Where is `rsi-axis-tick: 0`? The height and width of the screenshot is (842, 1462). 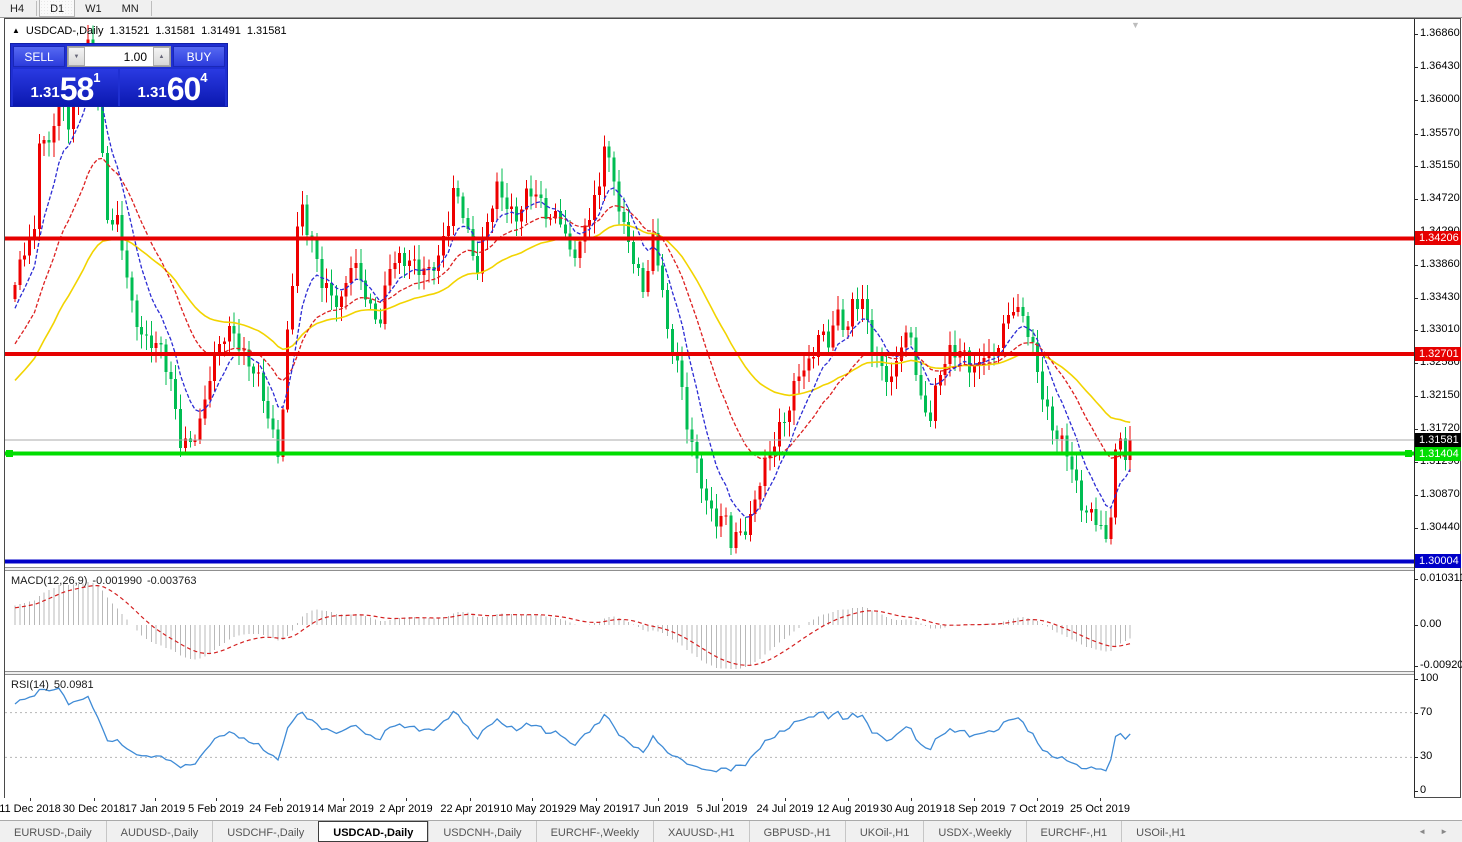 rsi-axis-tick: 0 is located at coordinates (1423, 790).